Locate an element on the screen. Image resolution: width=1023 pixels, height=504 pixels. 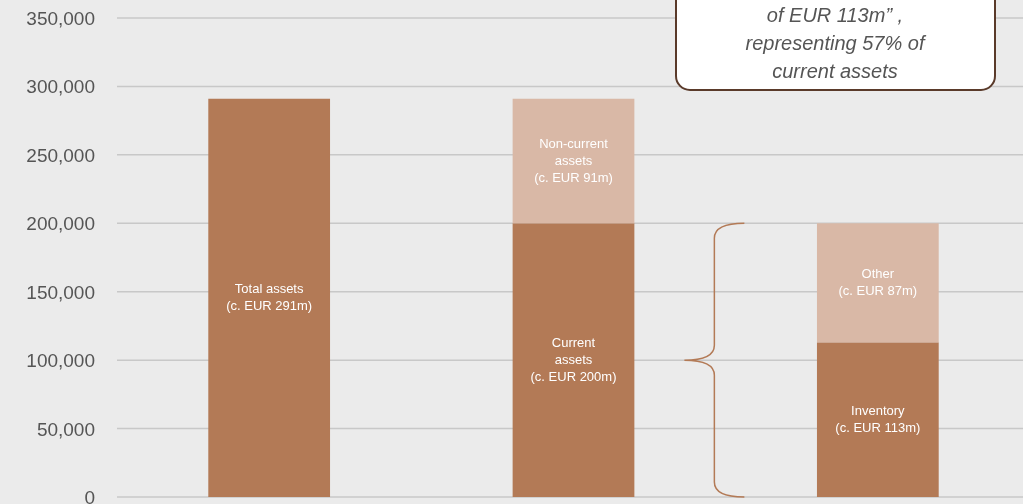
annotation: of EUR 113m” , representing 57% of current assets is located at coordinates (836, 43).